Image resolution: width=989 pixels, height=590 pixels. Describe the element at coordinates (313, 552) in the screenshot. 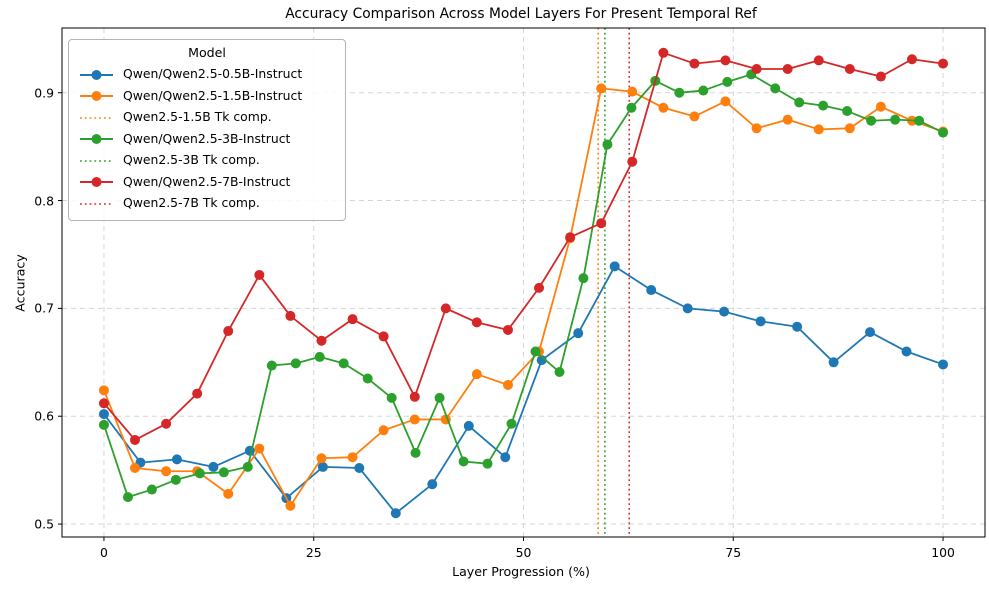

I see `x-tick-label: 25` at that location.